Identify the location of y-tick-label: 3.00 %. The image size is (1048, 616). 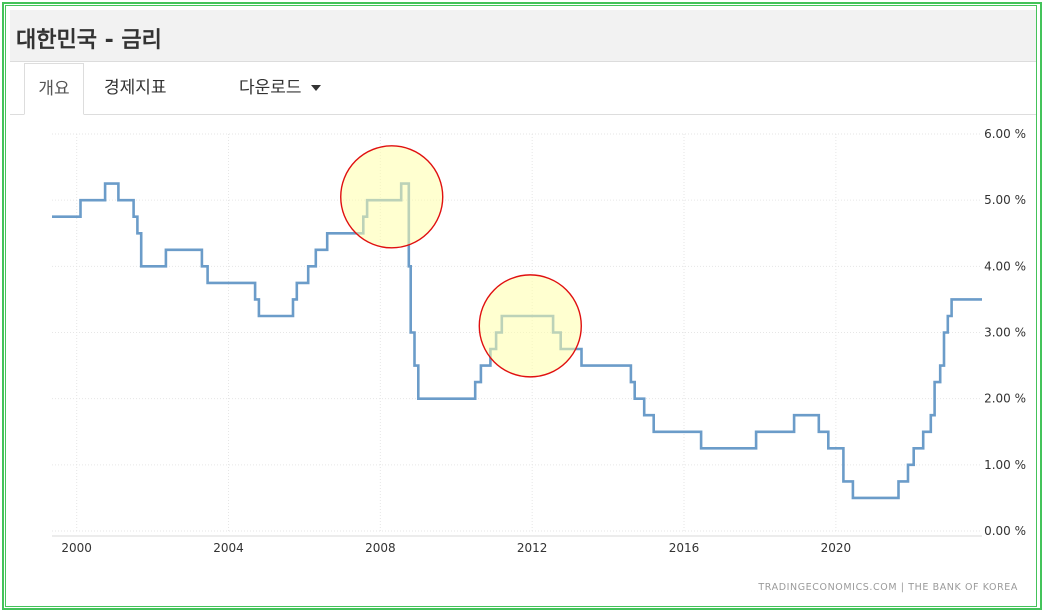
(1005, 333).